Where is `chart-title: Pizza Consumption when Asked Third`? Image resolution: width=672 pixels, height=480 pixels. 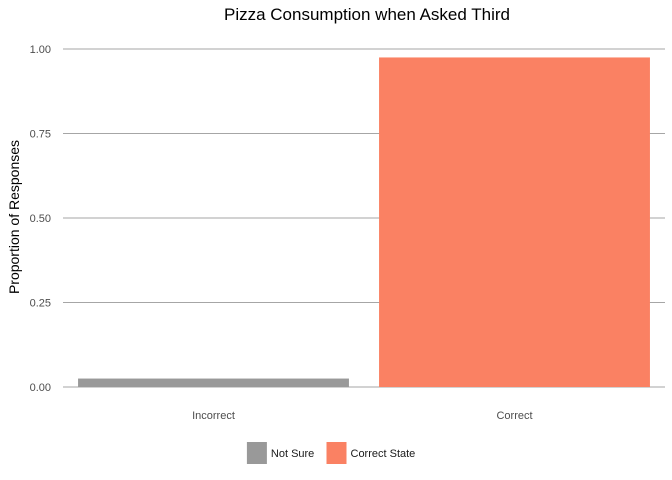
chart-title: Pizza Consumption when Asked Third is located at coordinates (367, 14).